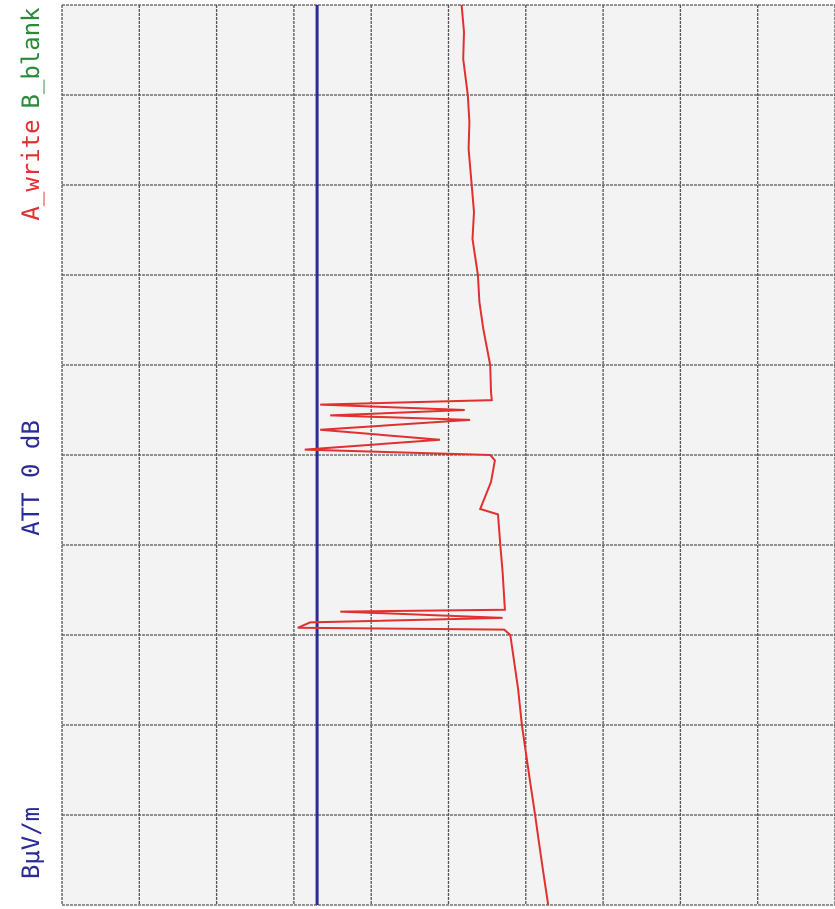 The width and height of the screenshot is (835, 909). I want to click on trace-b-label: B_blank, so click(31, 58).